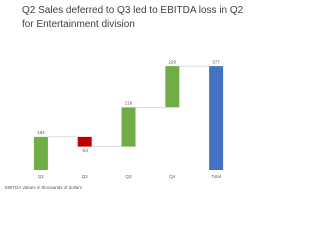  What do you see at coordinates (41, 132) in the screenshot?
I see `value-label: 184` at bounding box center [41, 132].